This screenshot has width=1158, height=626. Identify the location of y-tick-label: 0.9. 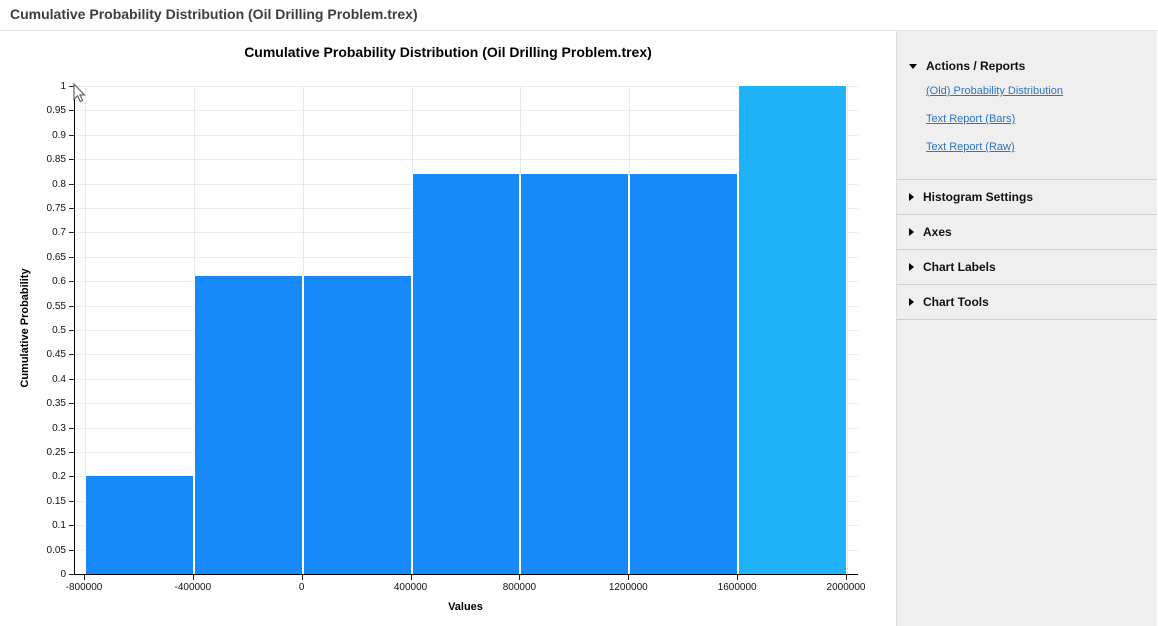
(59, 135).